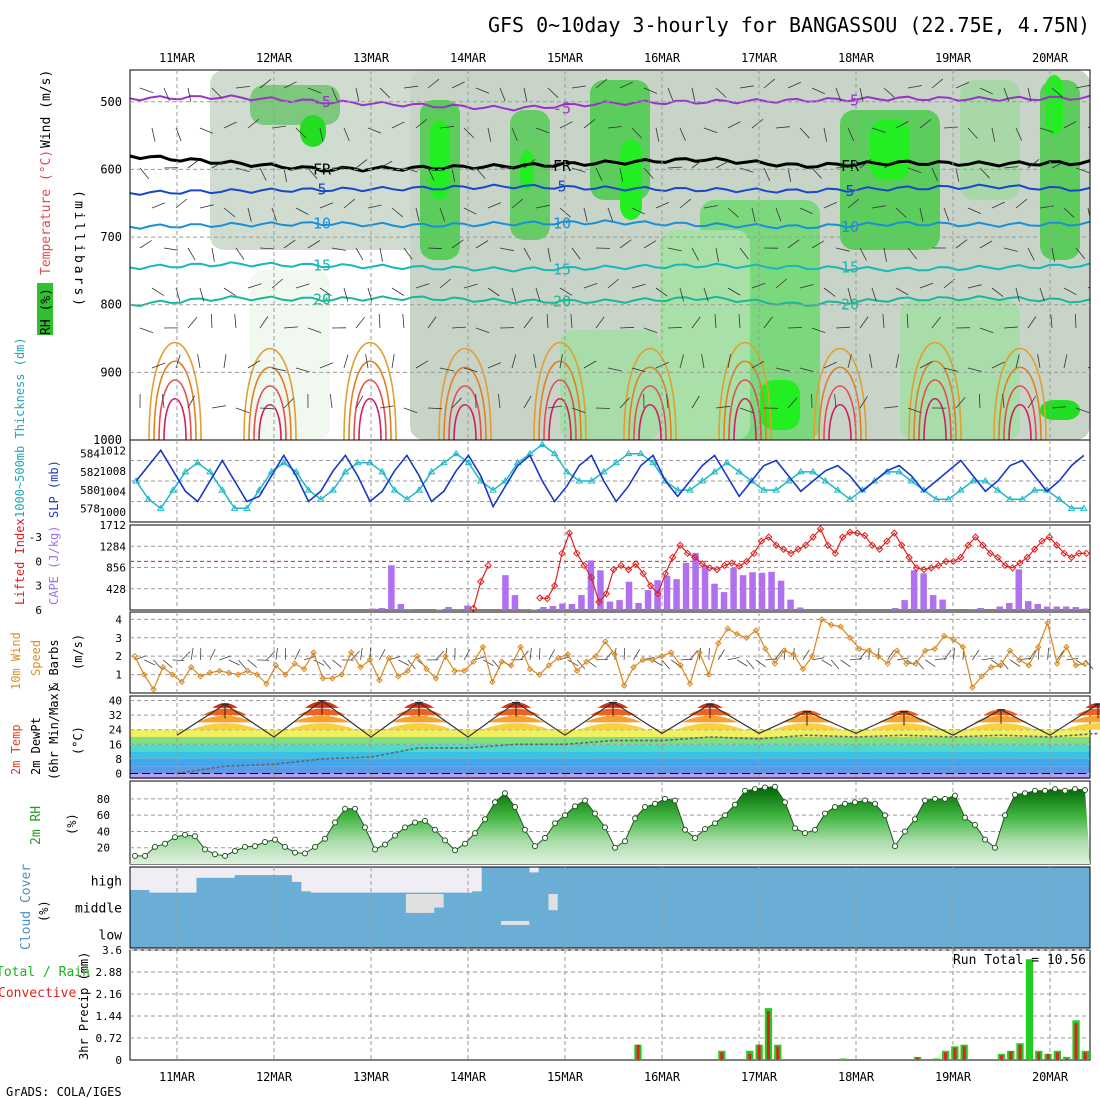 The height and width of the screenshot is (1100, 1100). What do you see at coordinates (35, 537) in the screenshot?
I see `li-tick: -3` at bounding box center [35, 537].